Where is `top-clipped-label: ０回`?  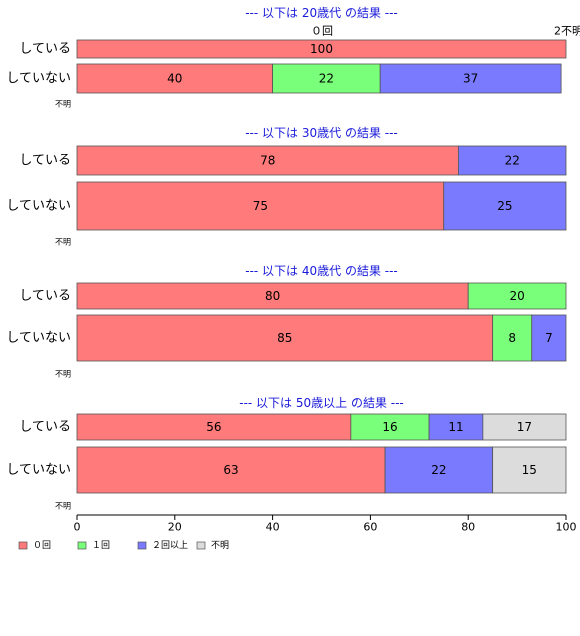 top-clipped-label: ０回 is located at coordinates (322, 31).